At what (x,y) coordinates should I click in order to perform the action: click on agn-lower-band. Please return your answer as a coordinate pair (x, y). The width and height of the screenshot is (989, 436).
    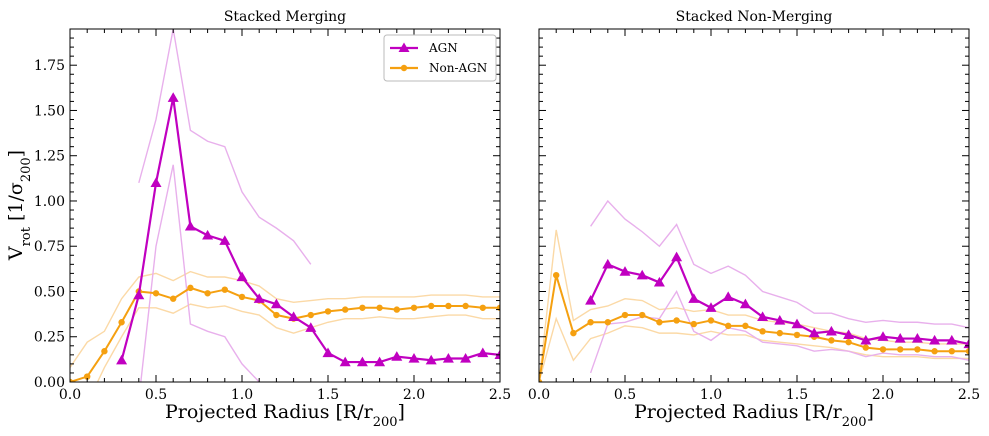
    Looking at the image, I should click on (779, 331).